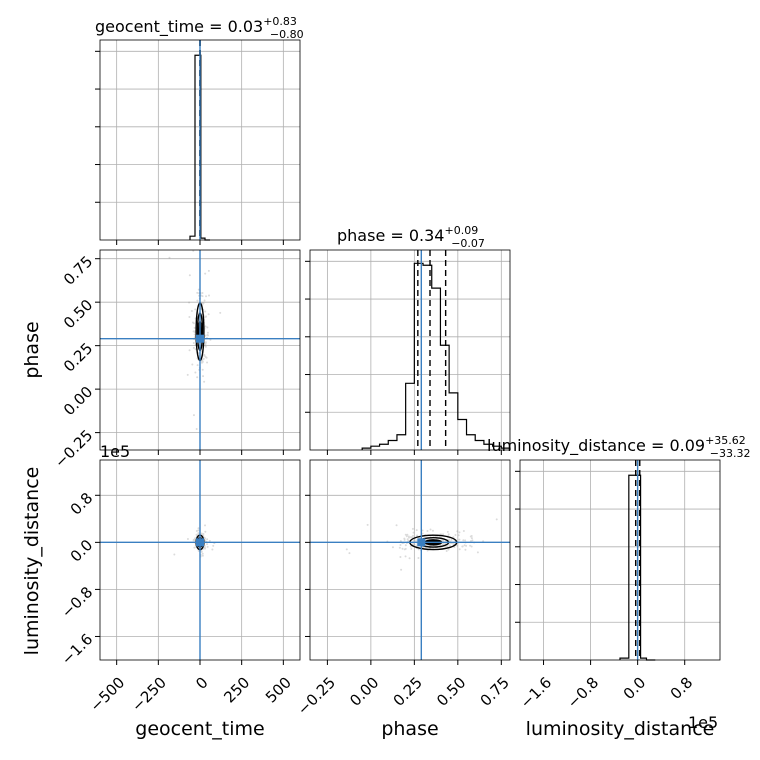 This screenshot has height=760, width=760. Describe the element at coordinates (82, 504) in the screenshot. I see `y-tick-label-luminosity_distance: 0.8` at that location.